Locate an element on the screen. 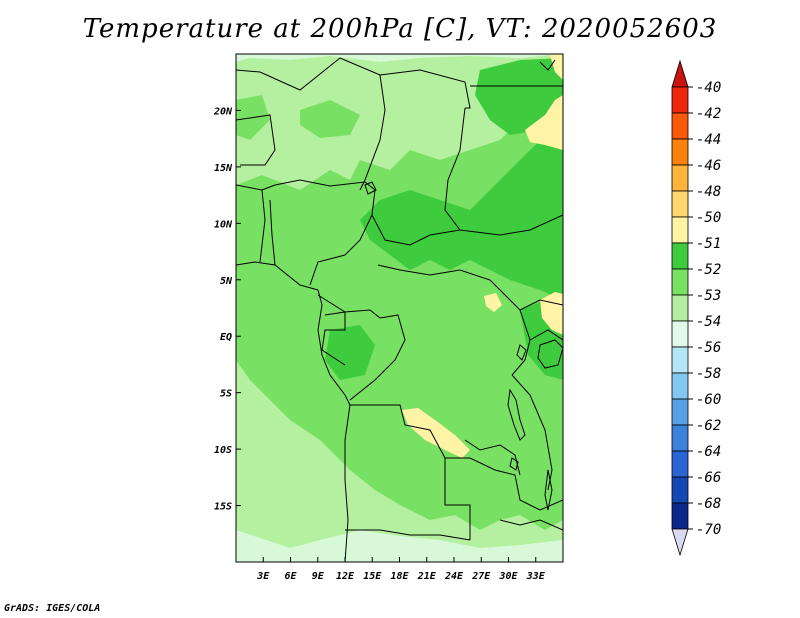 The height and width of the screenshot is (618, 800). lat-tick-label: 15N is located at coordinates (223, 168).